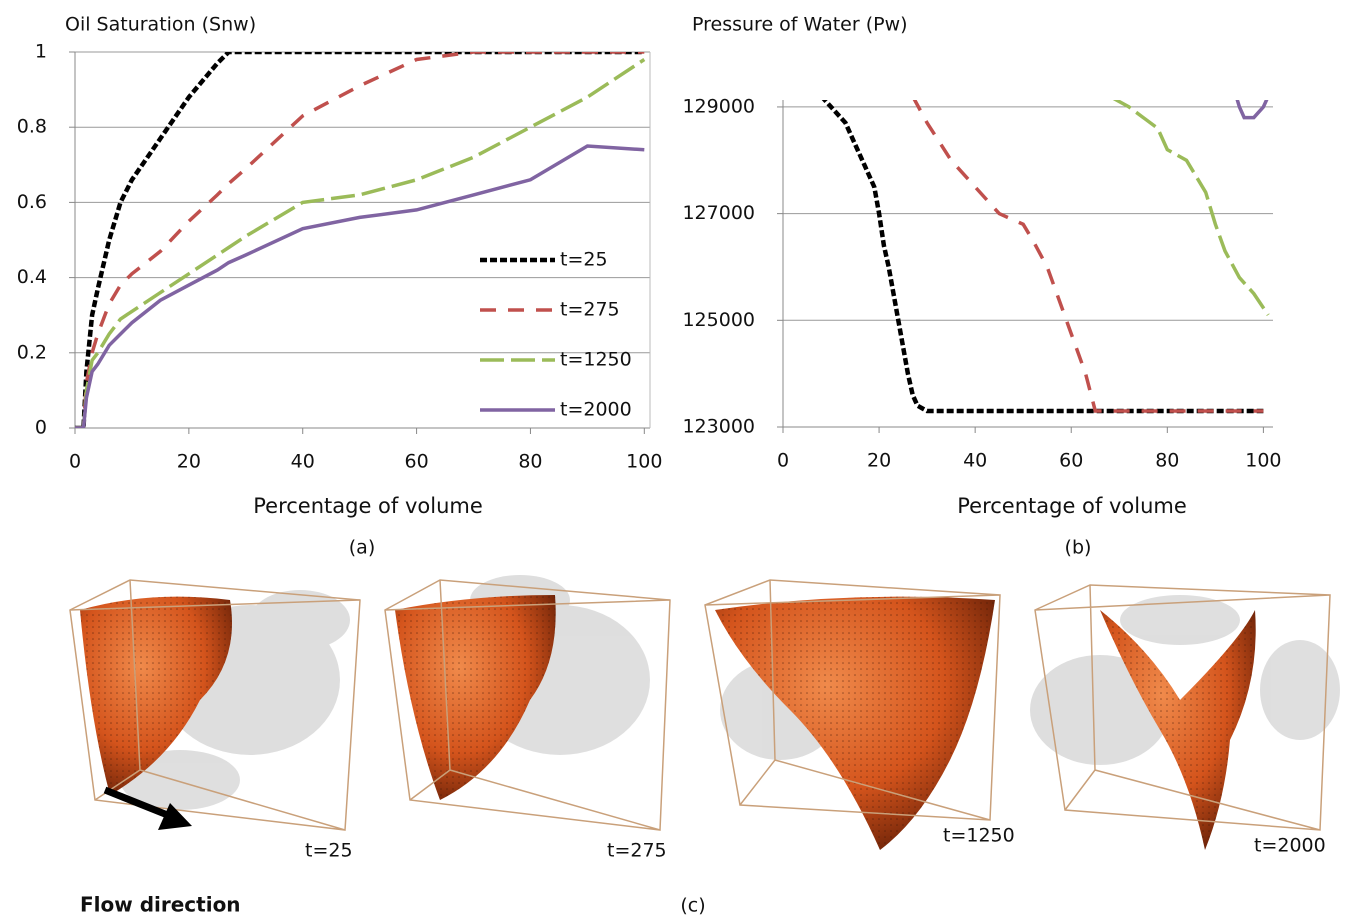 The width and height of the screenshot is (1353, 921). Describe the element at coordinates (147, 808) in the screenshot. I see `flow-arrow` at that location.